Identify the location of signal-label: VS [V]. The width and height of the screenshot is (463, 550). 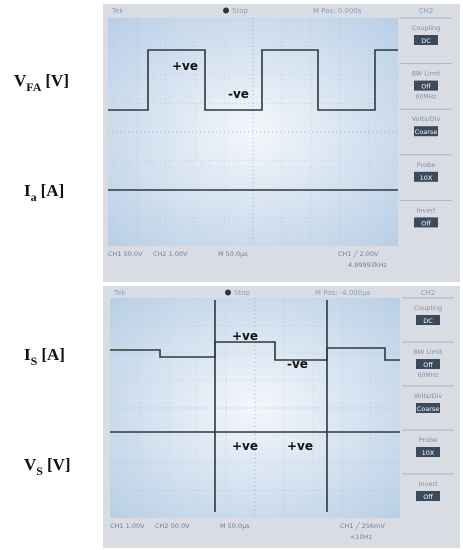
(47, 466).